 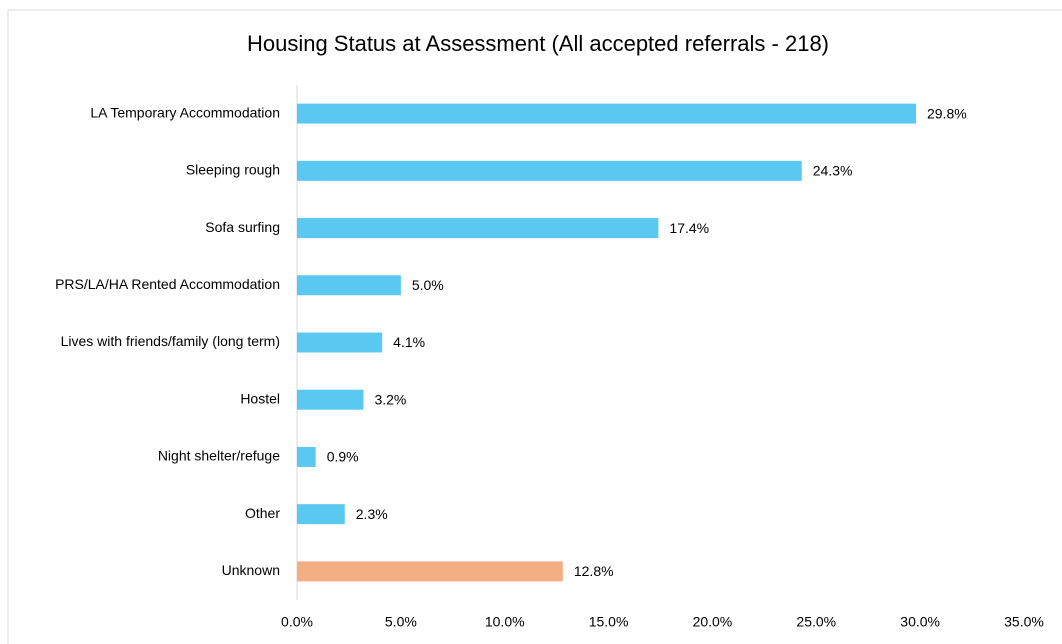 What do you see at coordinates (1024, 622) in the screenshot?
I see `x-tick-label: 35.0%` at bounding box center [1024, 622].